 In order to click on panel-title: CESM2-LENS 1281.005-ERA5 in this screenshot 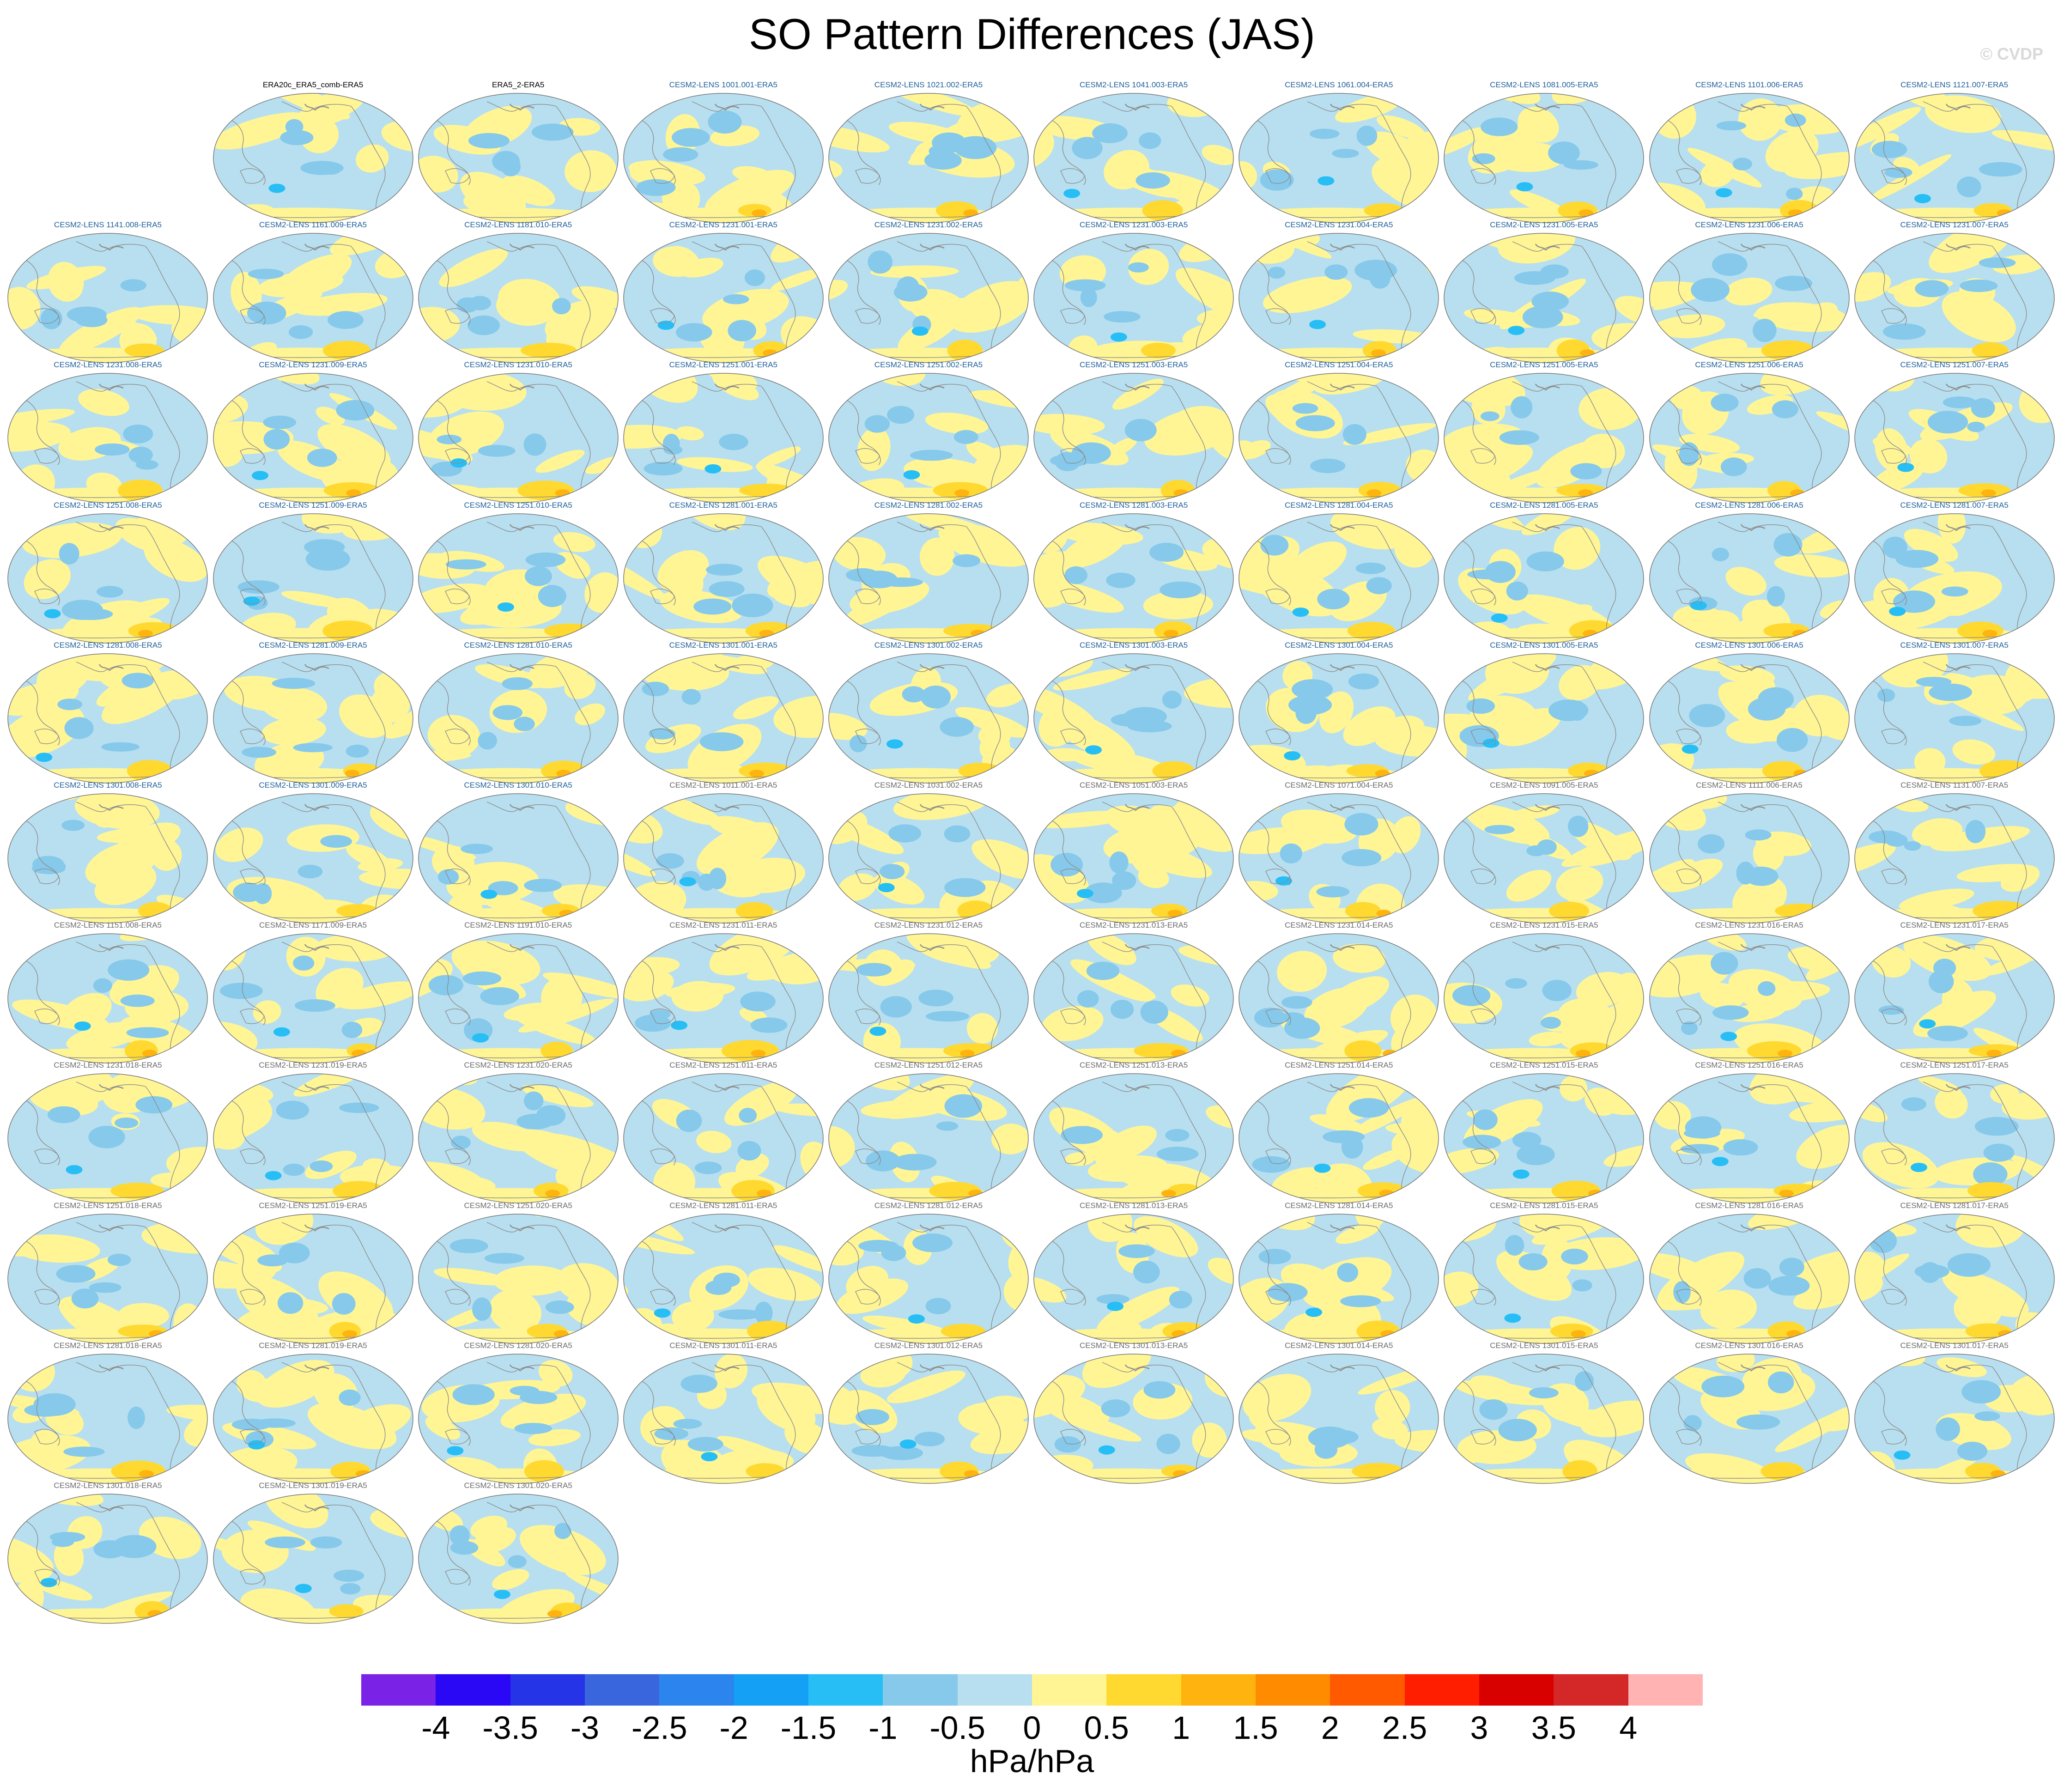, I will do `click(1544, 505)`.